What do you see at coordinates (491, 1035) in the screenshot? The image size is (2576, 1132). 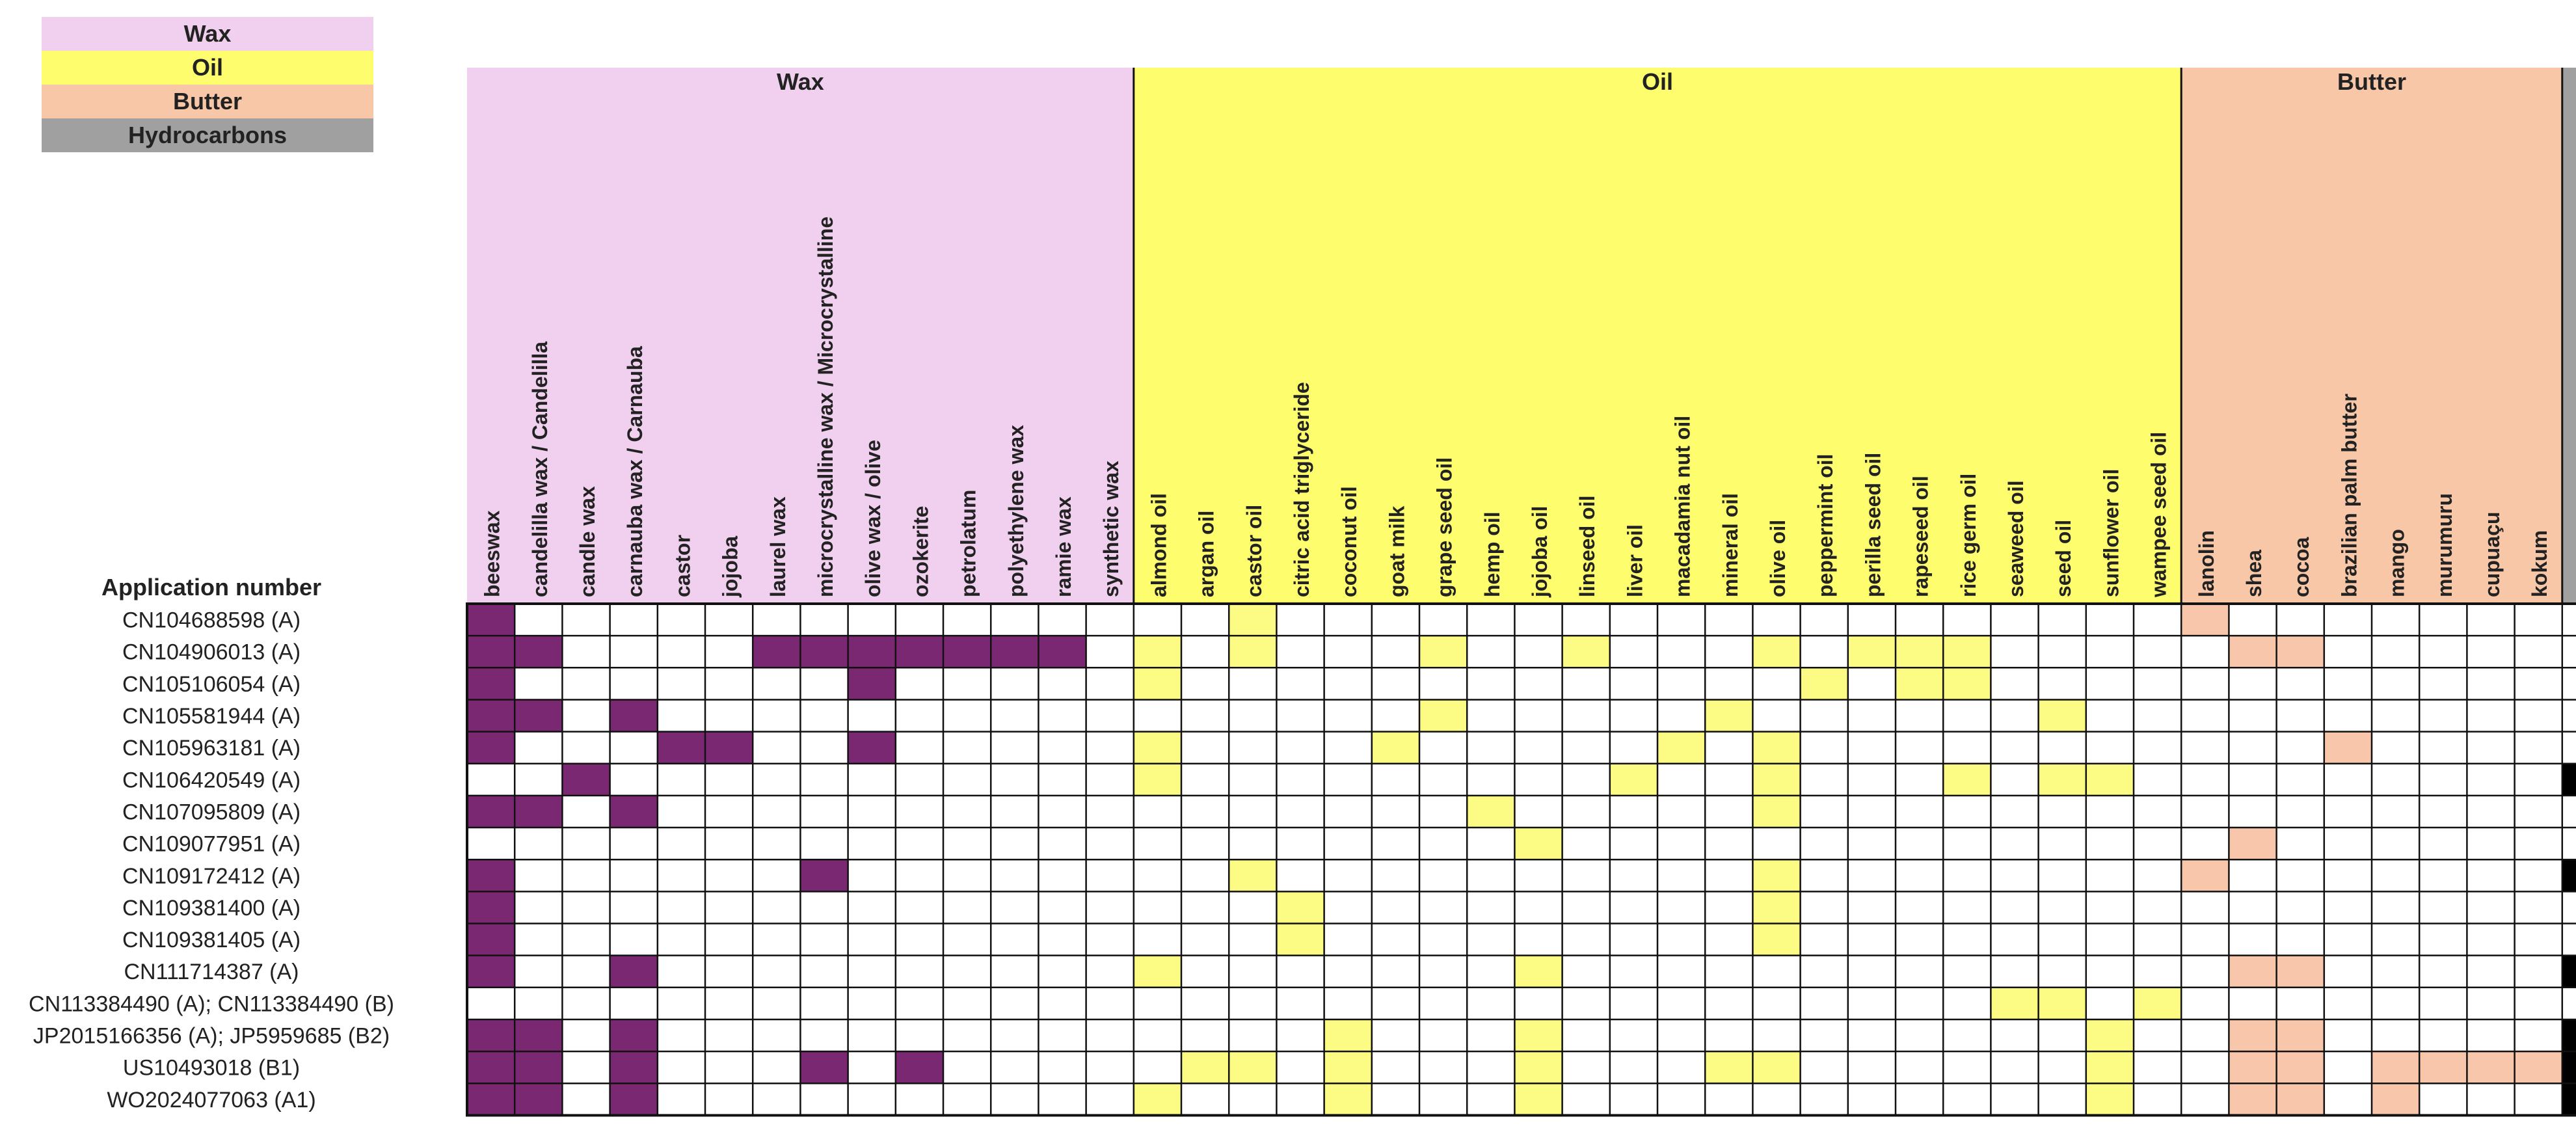 I see `cell-jp2015166356-a-jp5959685-b2-beeswax` at bounding box center [491, 1035].